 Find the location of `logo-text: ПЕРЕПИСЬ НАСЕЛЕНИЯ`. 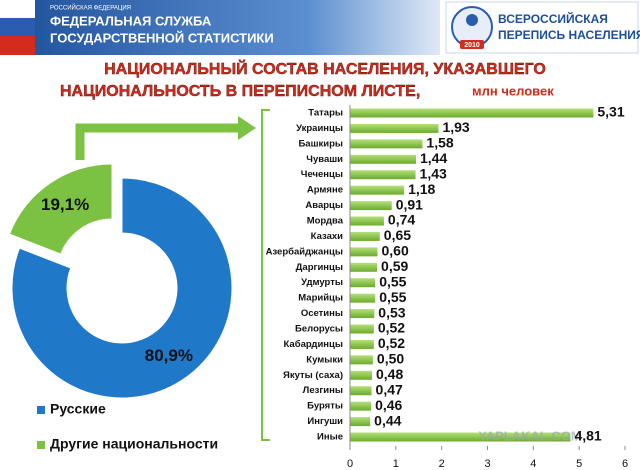

logo-text: ПЕРЕПИСЬ НАСЕЛЕНИЯ is located at coordinates (569, 35).